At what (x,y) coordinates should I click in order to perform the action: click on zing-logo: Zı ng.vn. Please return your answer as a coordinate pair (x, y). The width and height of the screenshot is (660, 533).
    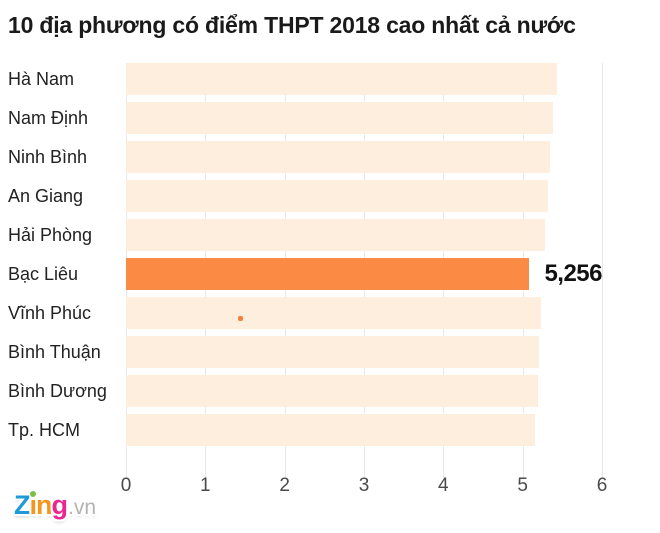
    Looking at the image, I should click on (55, 506).